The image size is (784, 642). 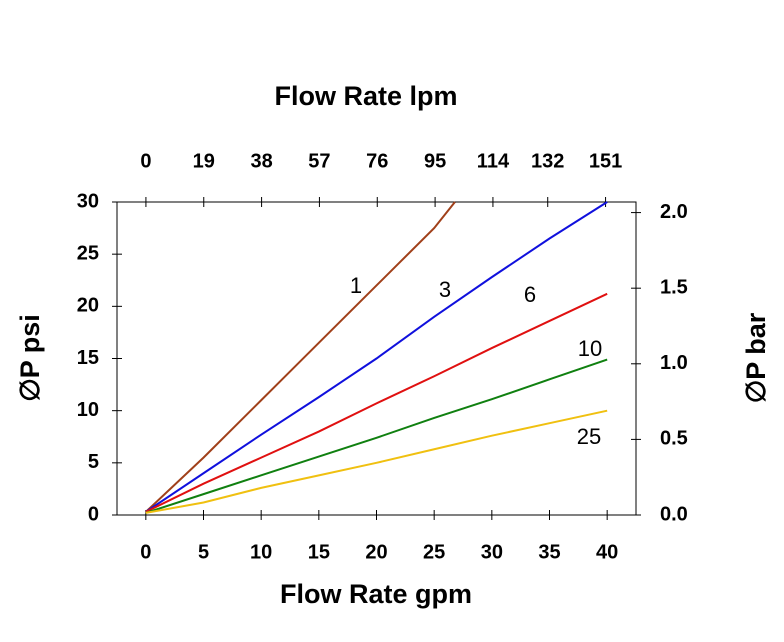 What do you see at coordinates (435, 161) in the screenshot?
I see `x2-tick-label: 95` at bounding box center [435, 161].